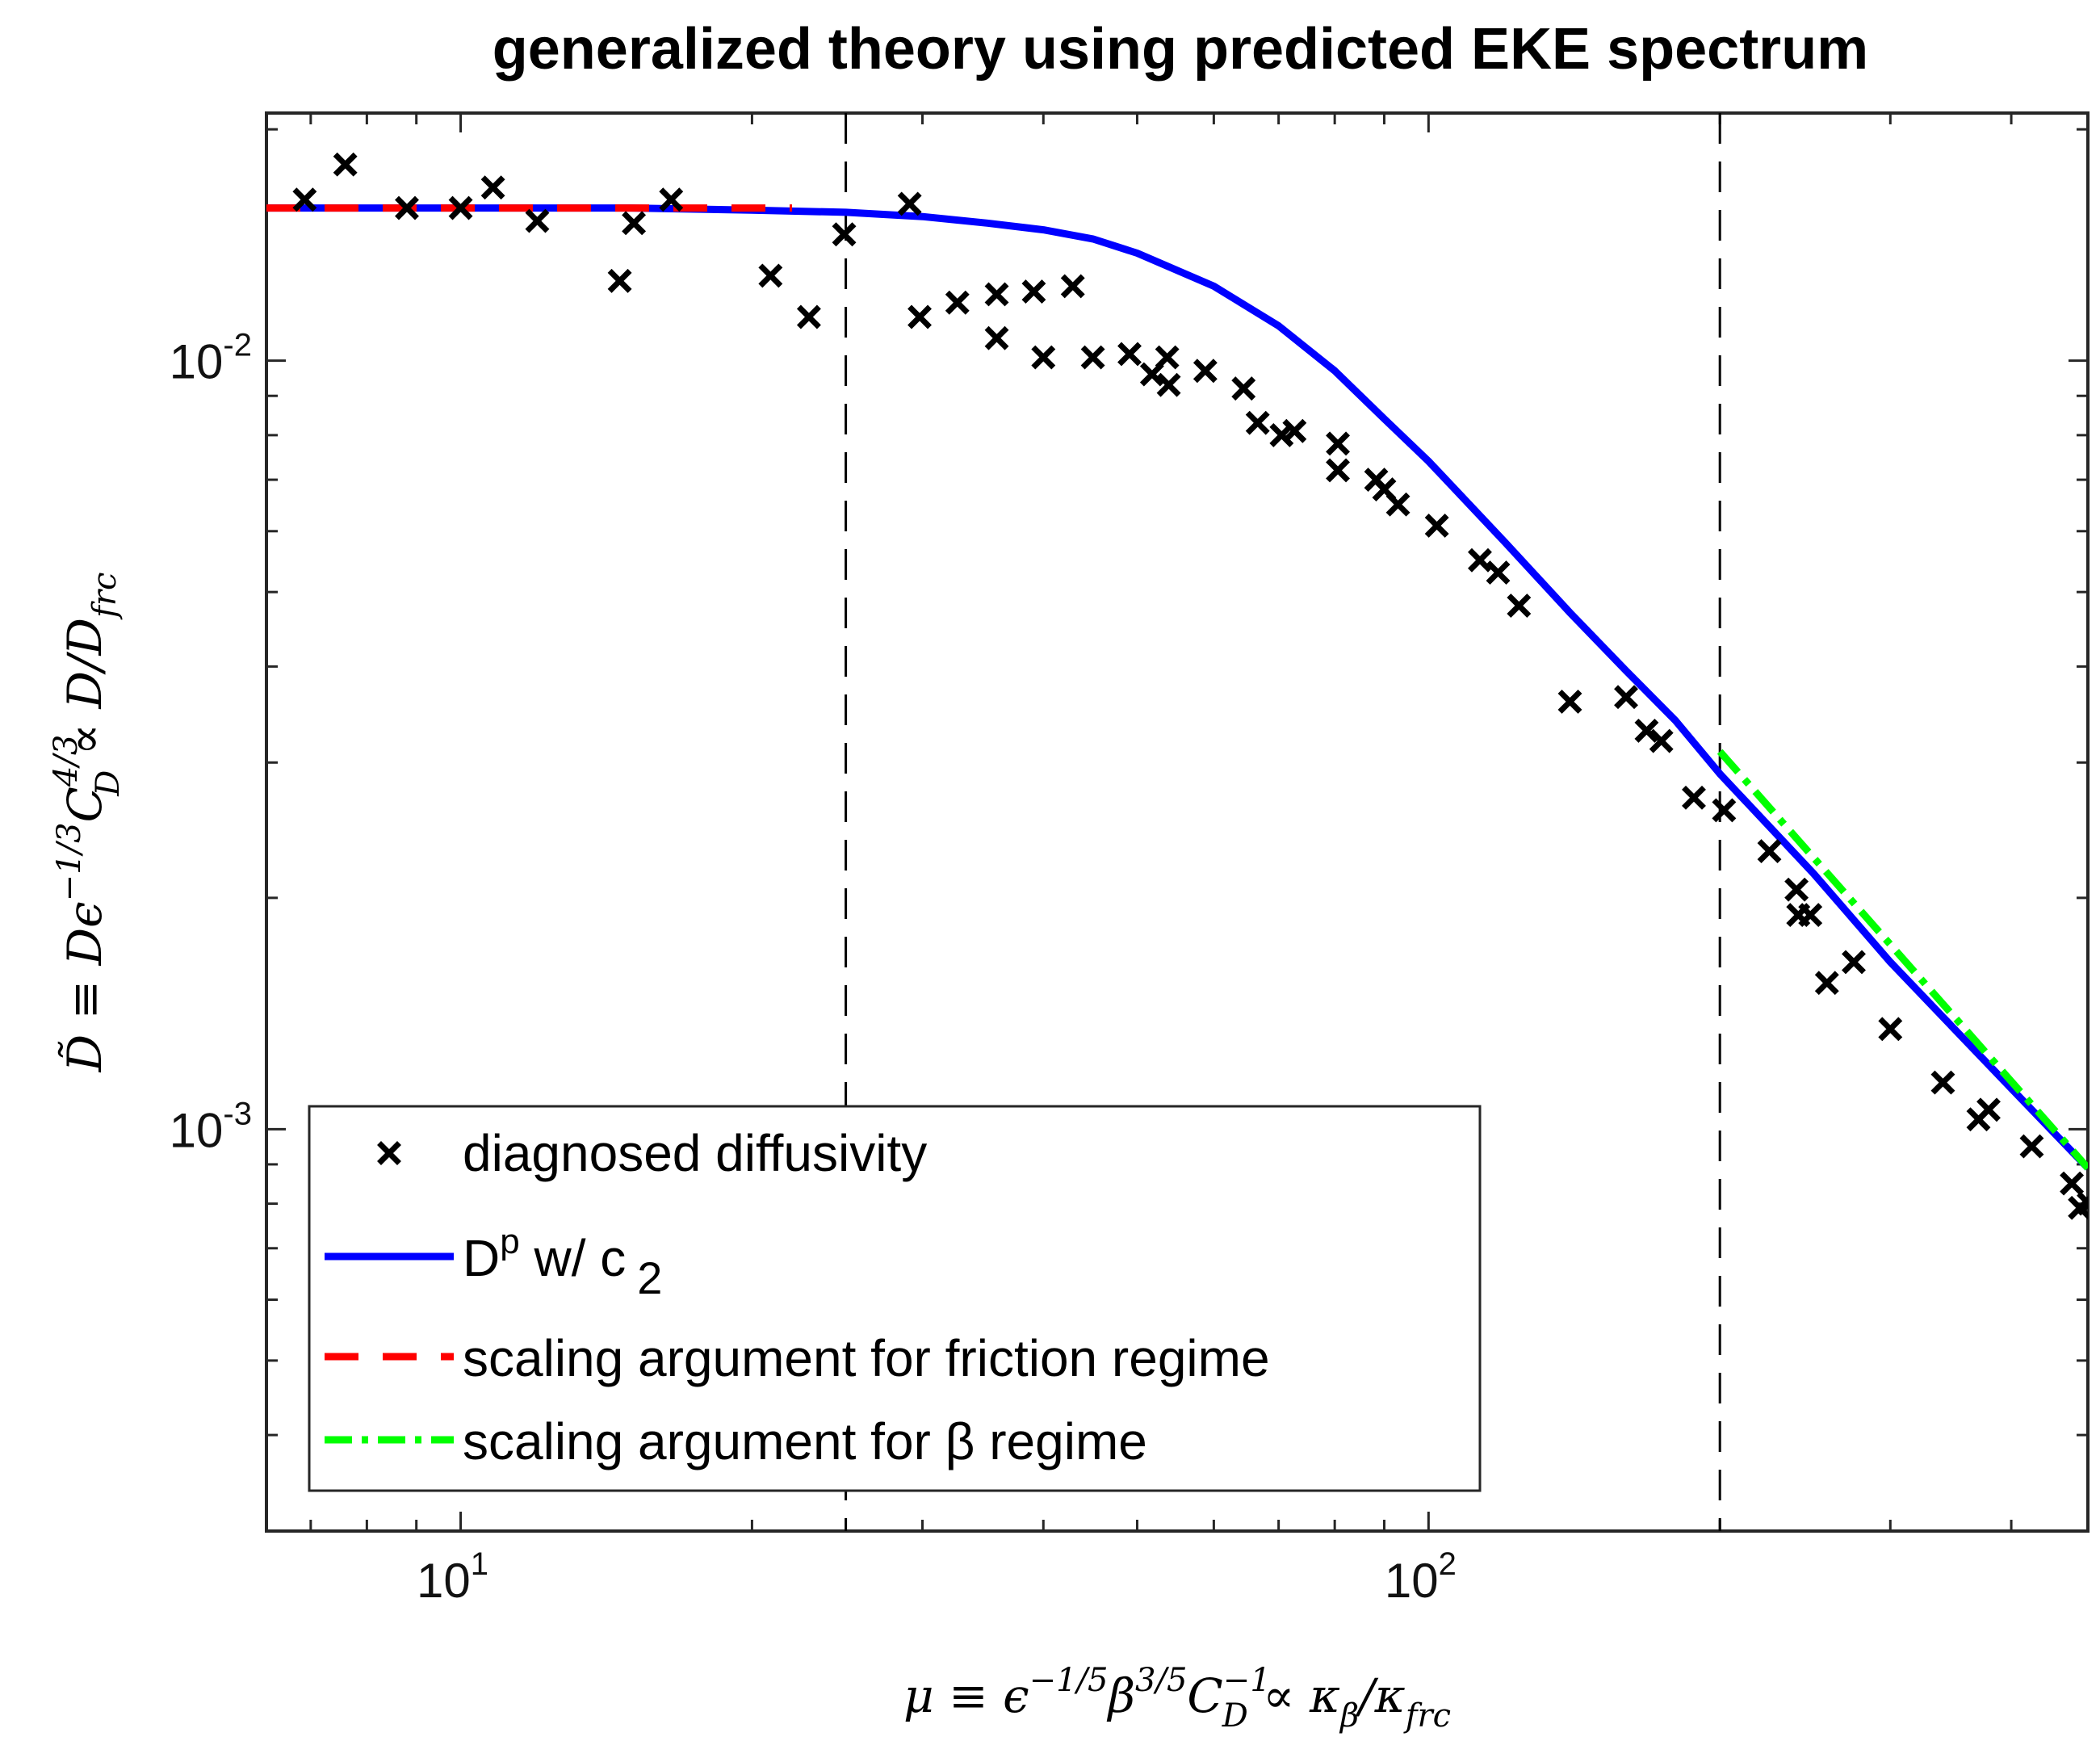 This screenshot has width=2100, height=1741. Describe the element at coordinates (805, 1441) in the screenshot. I see `legend-label-beta: scaling argument for β regime` at that location.